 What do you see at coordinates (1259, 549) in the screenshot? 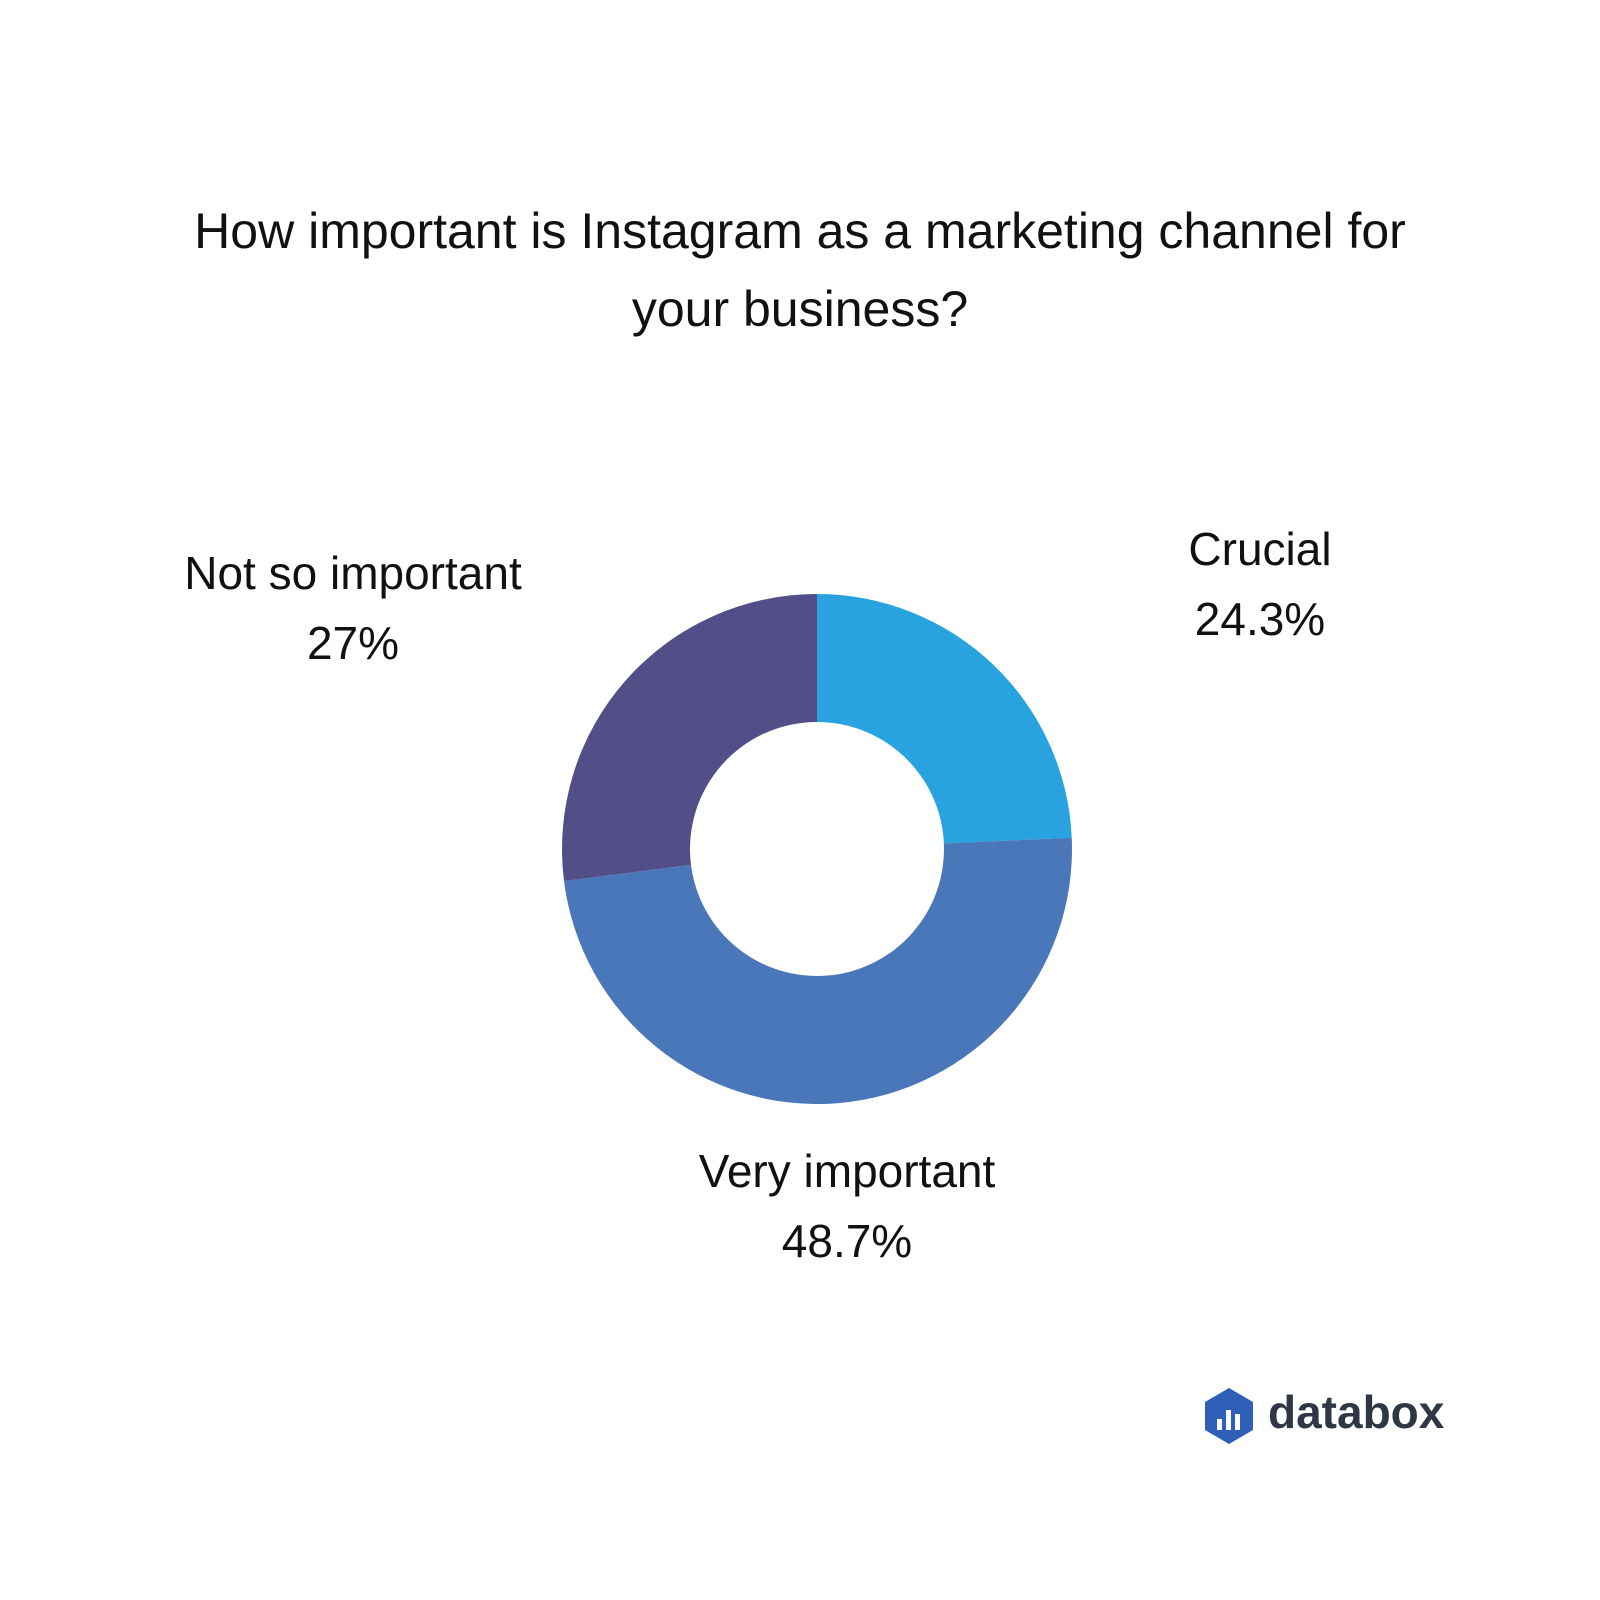
I see `slice-category-label: Crucial` at bounding box center [1259, 549].